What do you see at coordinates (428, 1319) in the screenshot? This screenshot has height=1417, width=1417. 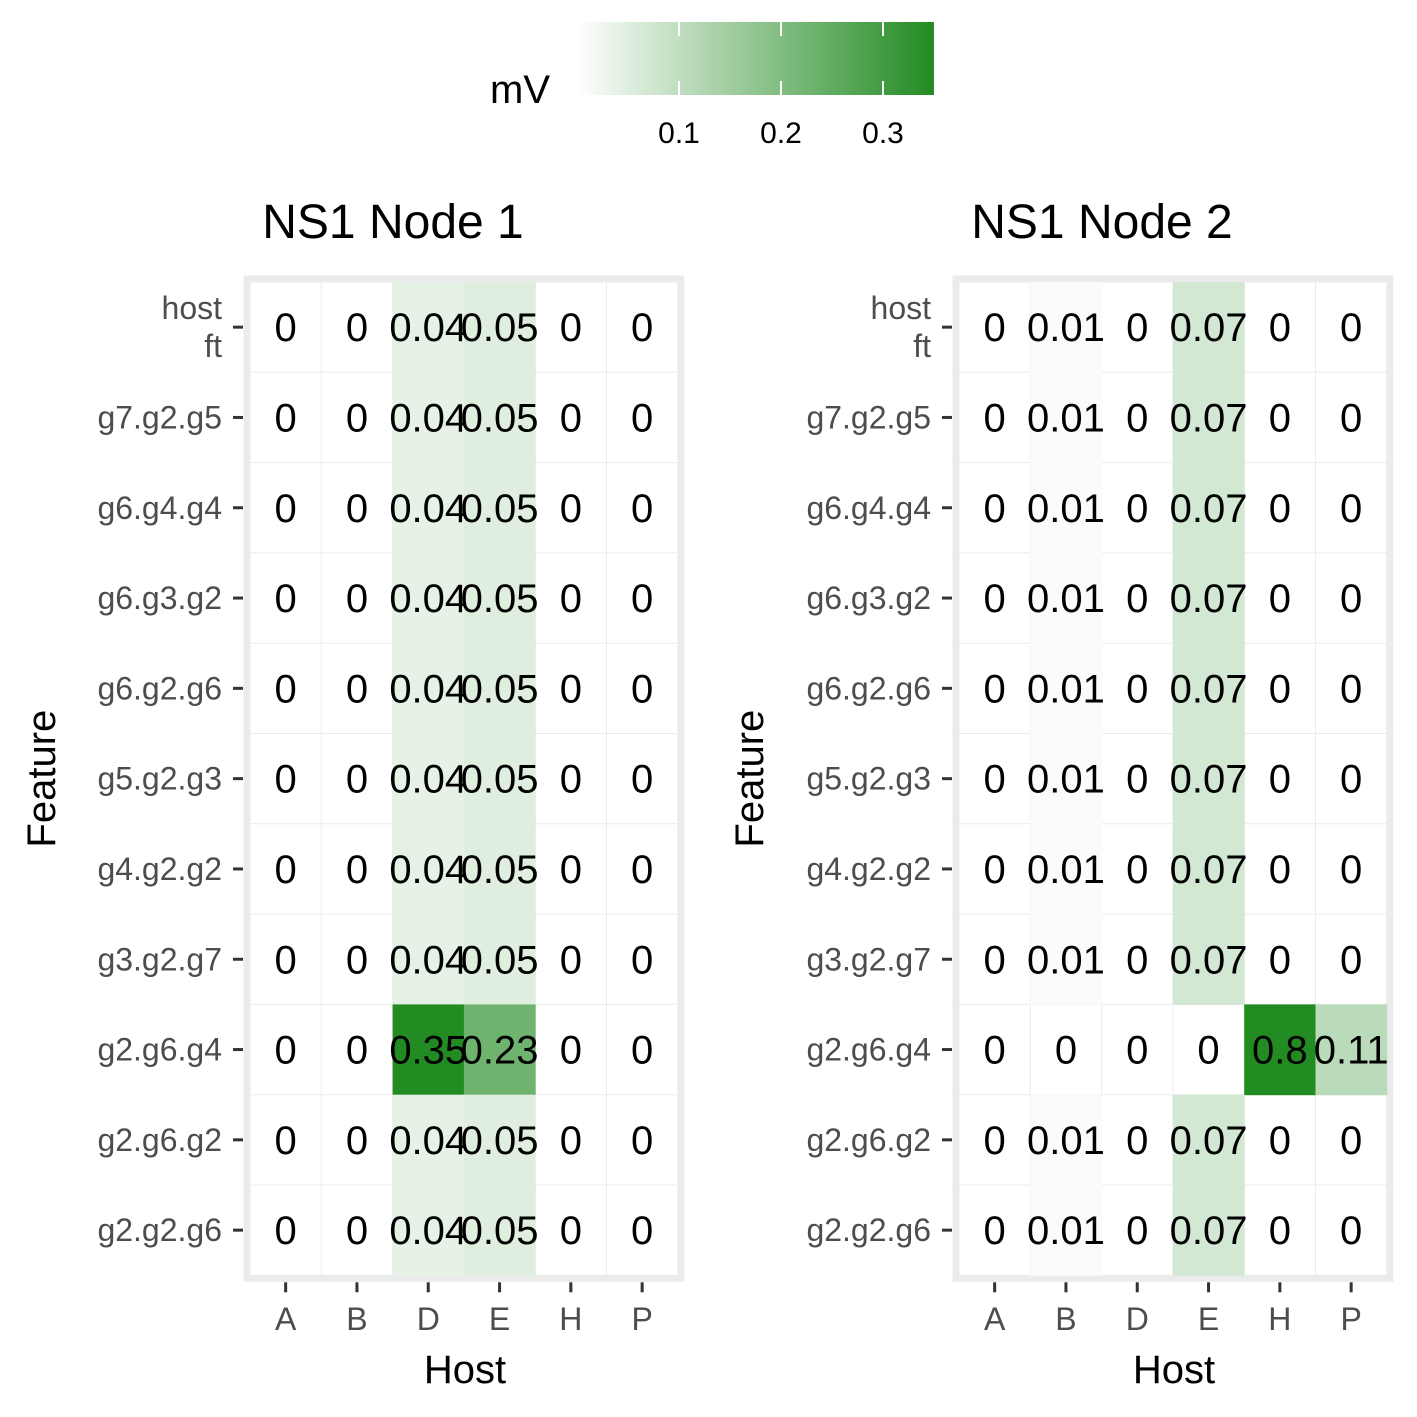 I see `x-tick-label: D` at bounding box center [428, 1319].